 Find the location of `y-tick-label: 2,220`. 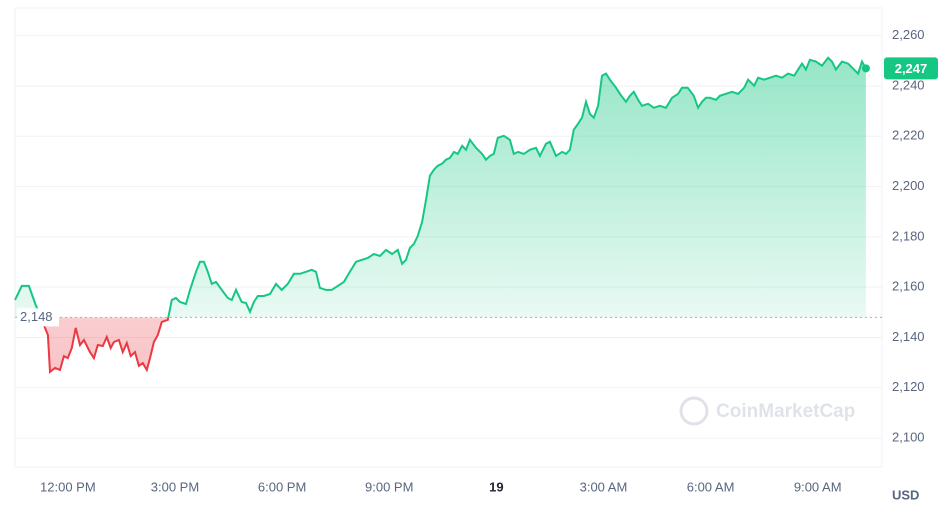

y-tick-label: 2,220 is located at coordinates (908, 135).